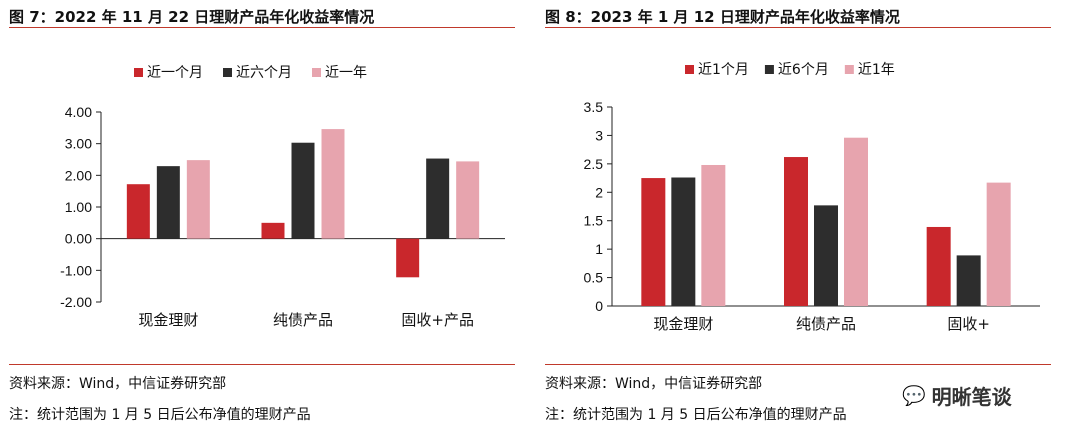  What do you see at coordinates (262, 27) in the screenshot?
I see `figure-7-top-rule` at bounding box center [262, 27].